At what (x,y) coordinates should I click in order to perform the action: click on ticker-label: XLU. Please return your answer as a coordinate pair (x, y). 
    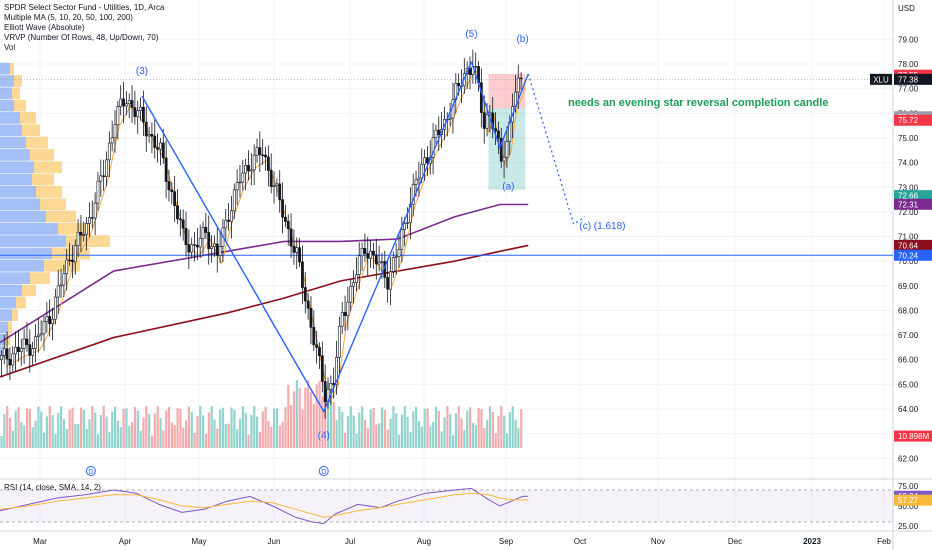
    Looking at the image, I should click on (881, 79).